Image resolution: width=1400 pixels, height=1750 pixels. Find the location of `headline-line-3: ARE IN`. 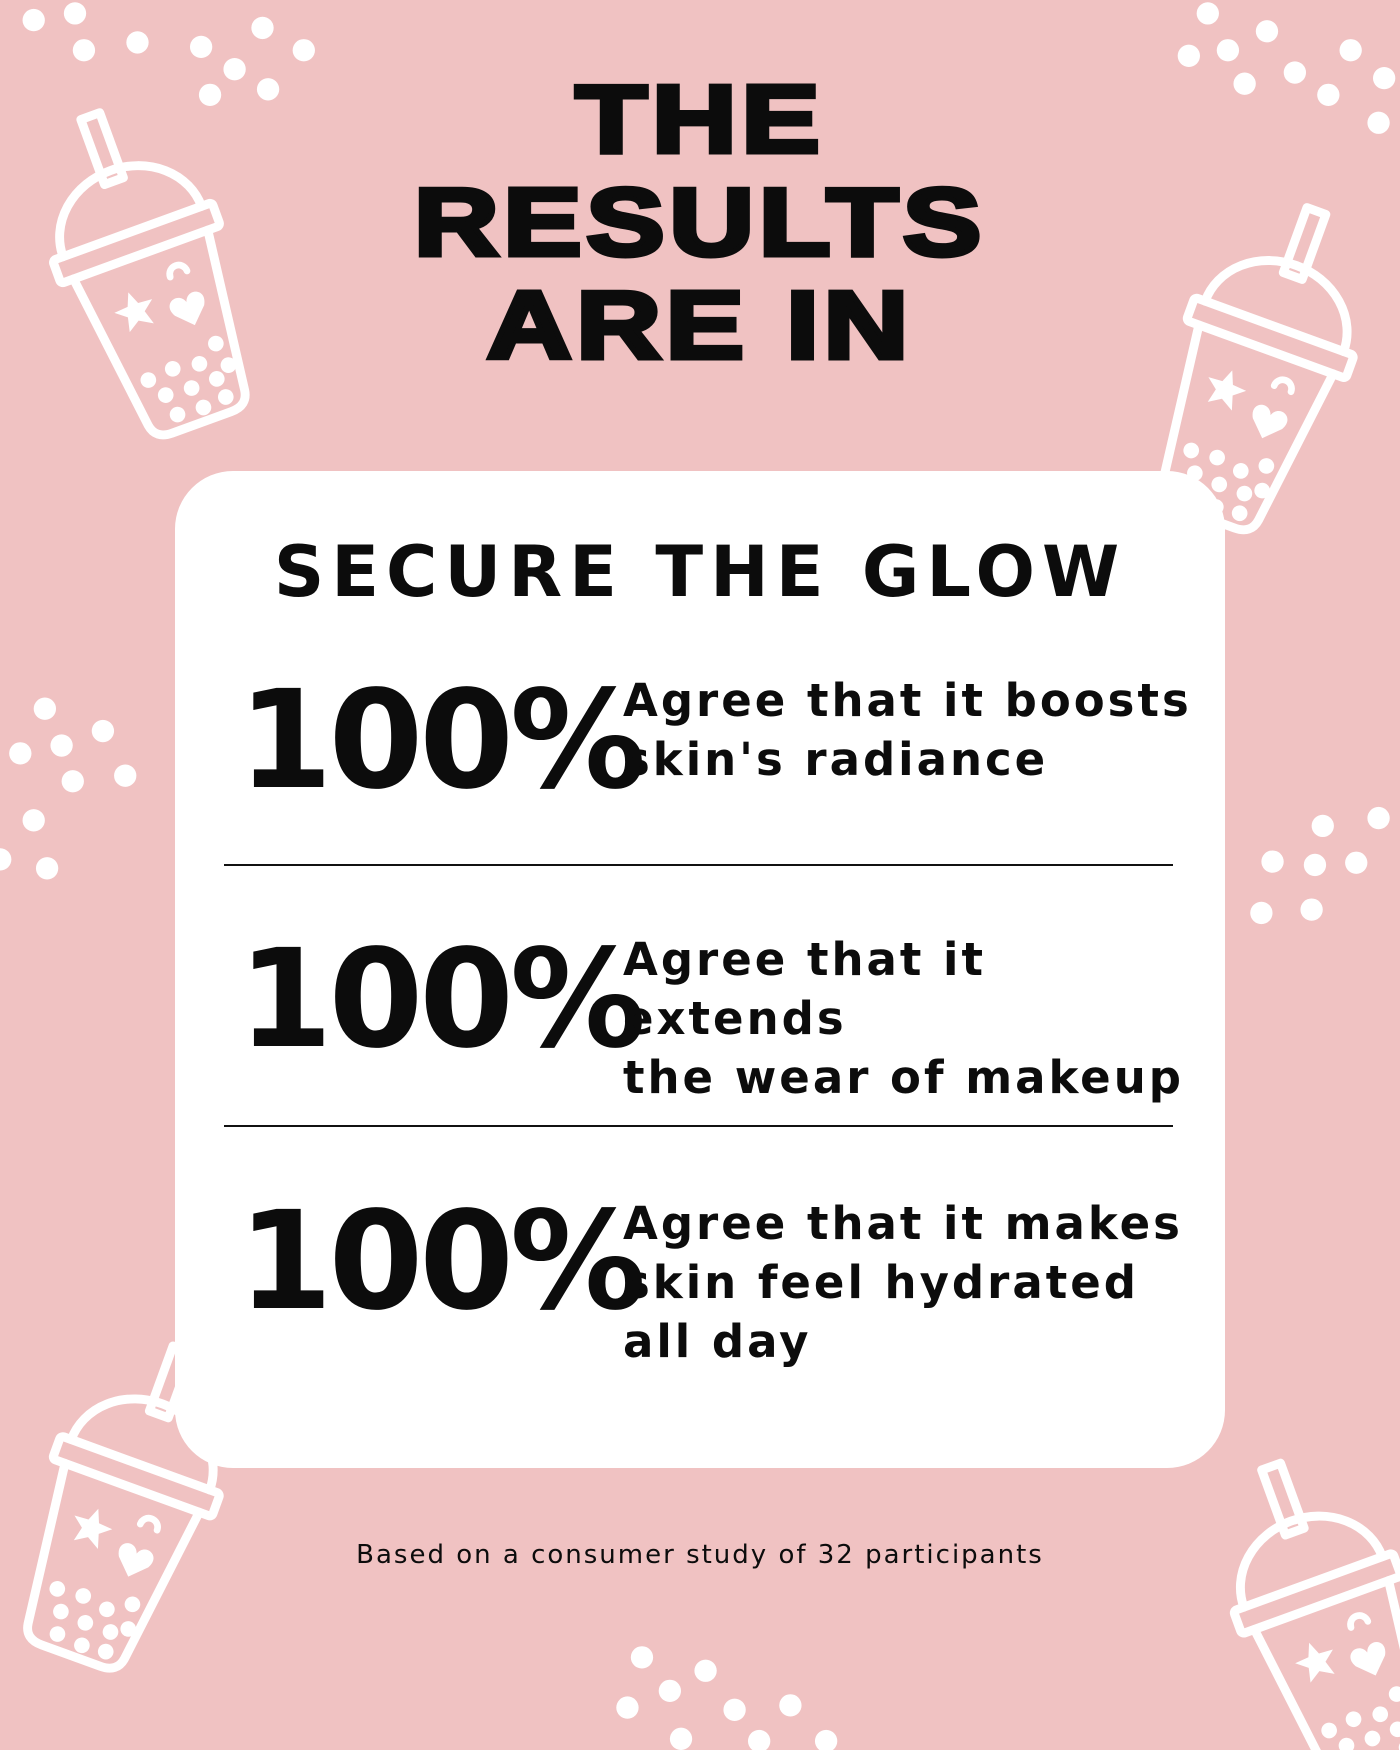

headline-line-3: ARE IN is located at coordinates (699, 325).